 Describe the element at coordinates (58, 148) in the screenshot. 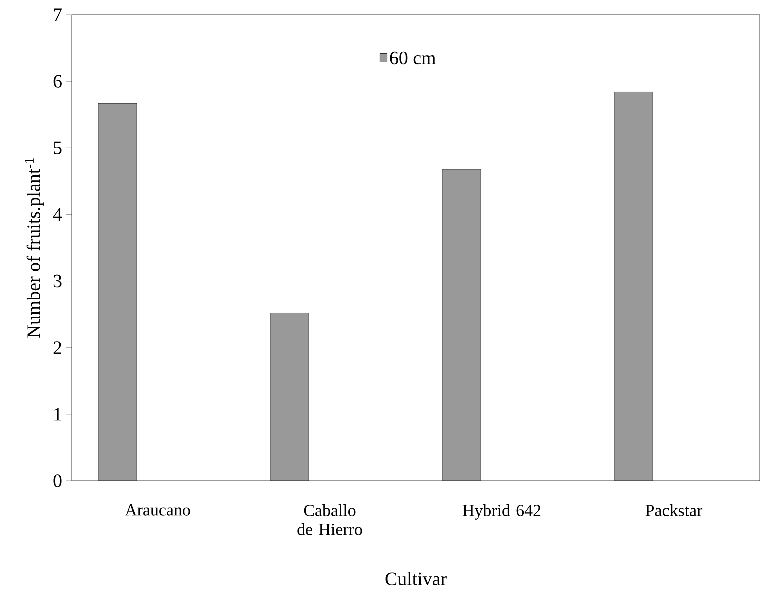

I see `y-tick-label: 5` at that location.